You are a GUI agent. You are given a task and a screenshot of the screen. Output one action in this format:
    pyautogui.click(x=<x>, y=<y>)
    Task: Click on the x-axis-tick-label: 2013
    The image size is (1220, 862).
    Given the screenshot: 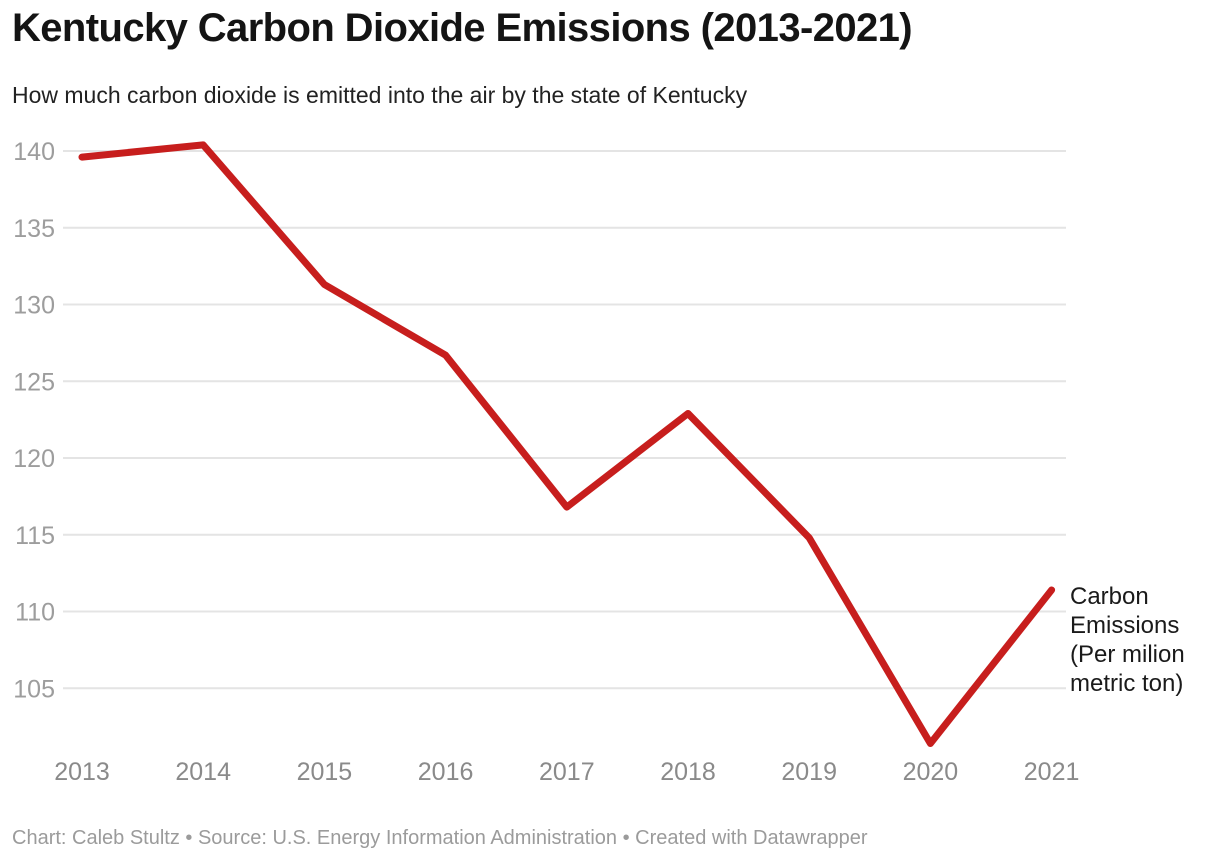 What is the action you would take?
    pyautogui.click(x=82, y=772)
    